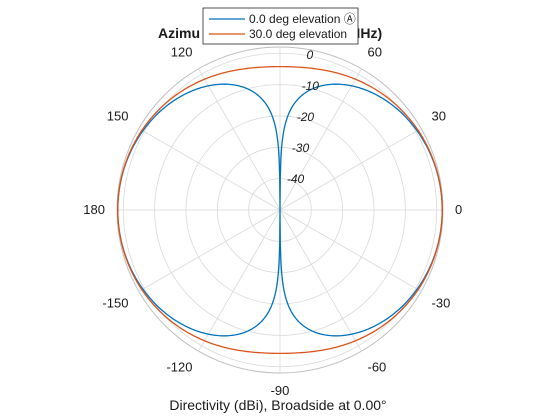  What do you see at coordinates (377, 367) in the screenshot?
I see `angle-tick-label: -60` at bounding box center [377, 367].